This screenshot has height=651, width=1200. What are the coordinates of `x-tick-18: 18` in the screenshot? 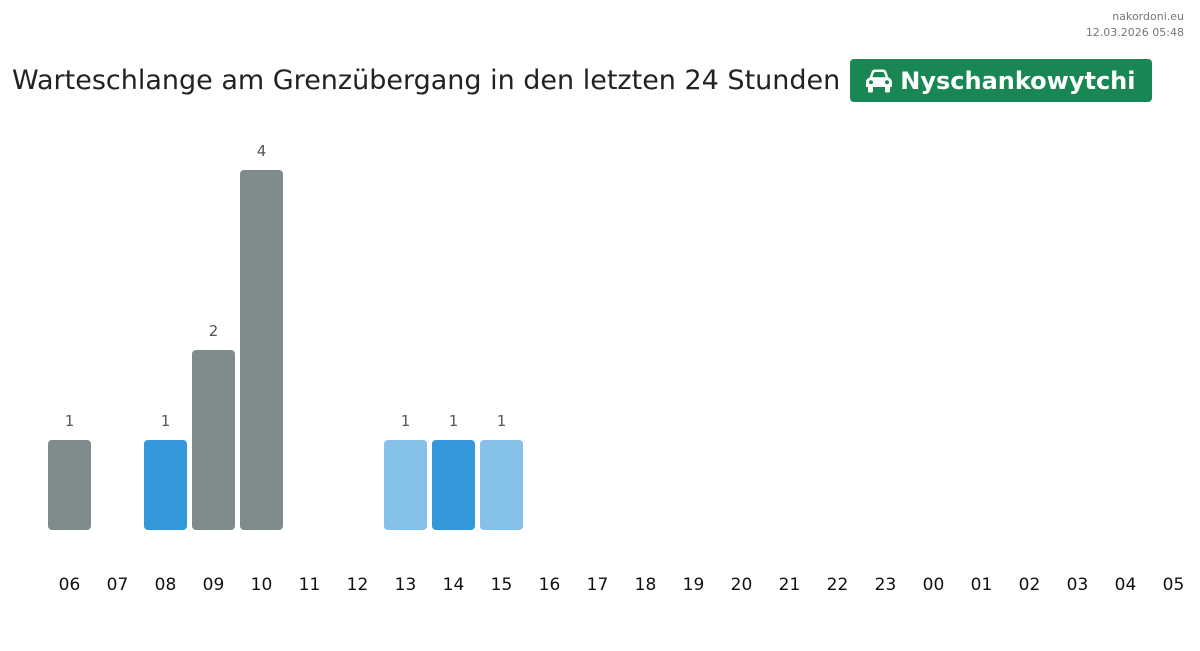 It's located at (646, 585).